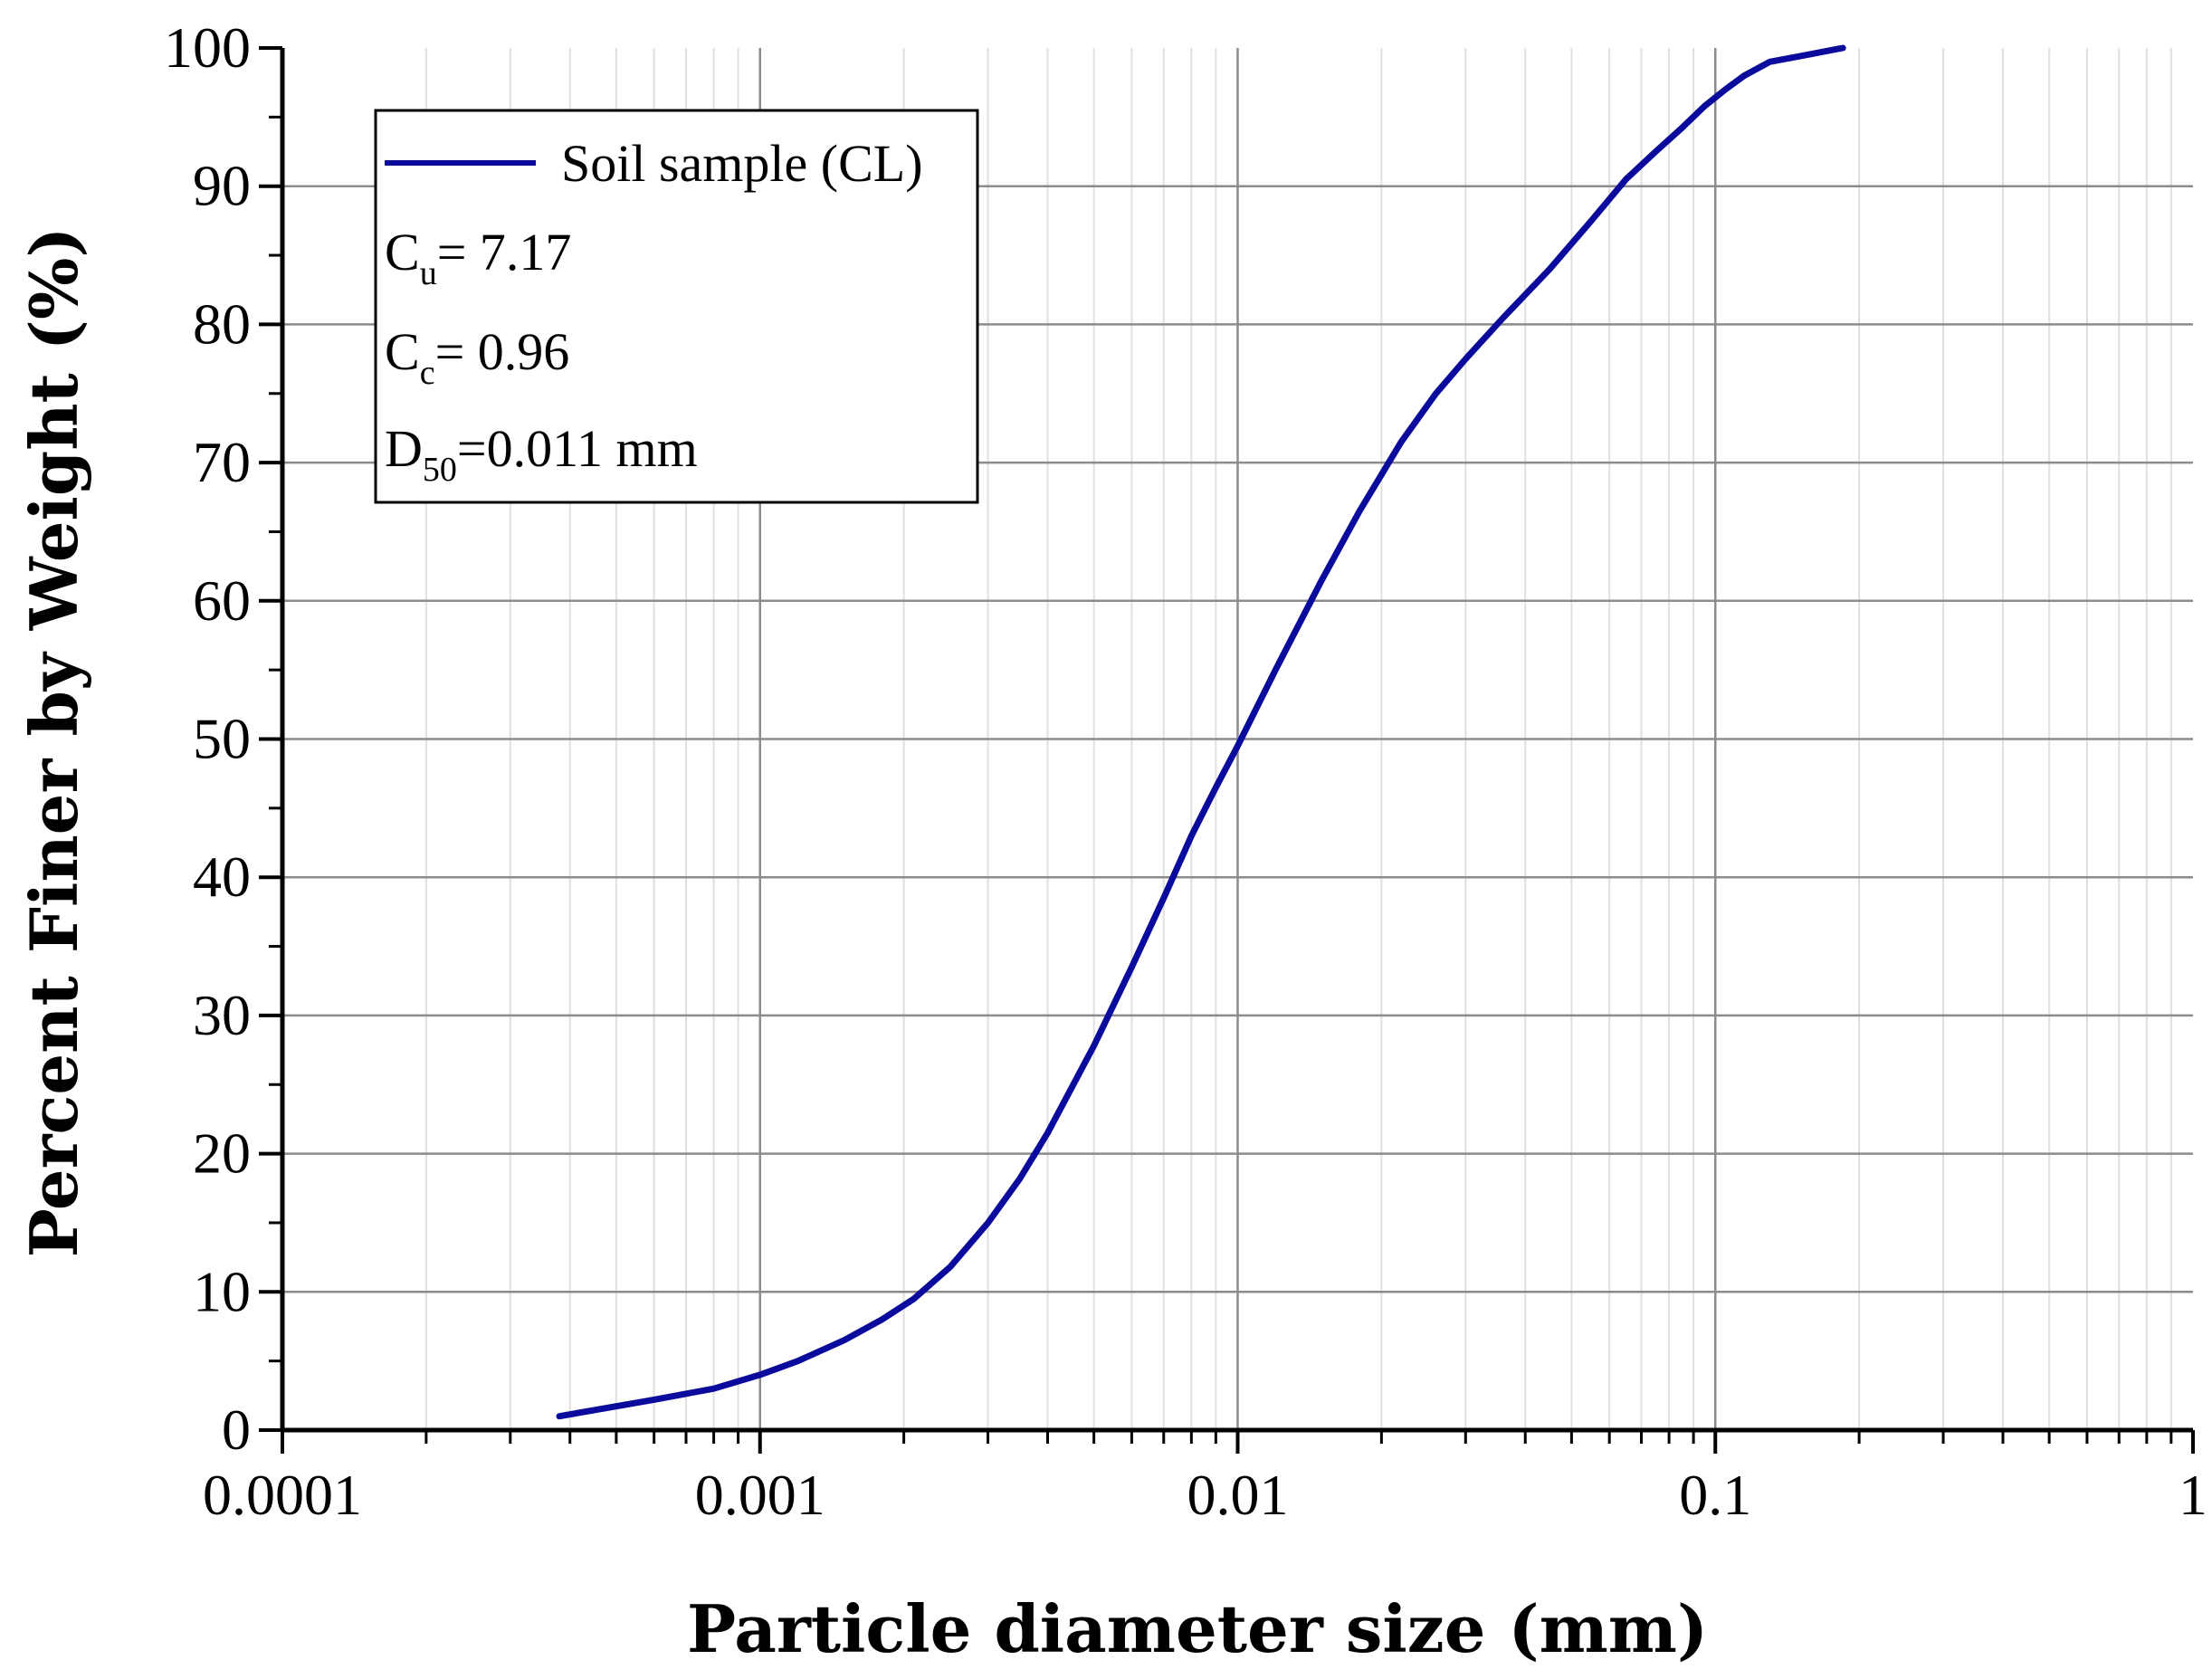 This screenshot has width=2212, height=1679. What do you see at coordinates (222, 462) in the screenshot?
I see `y-tick-label: 70` at bounding box center [222, 462].